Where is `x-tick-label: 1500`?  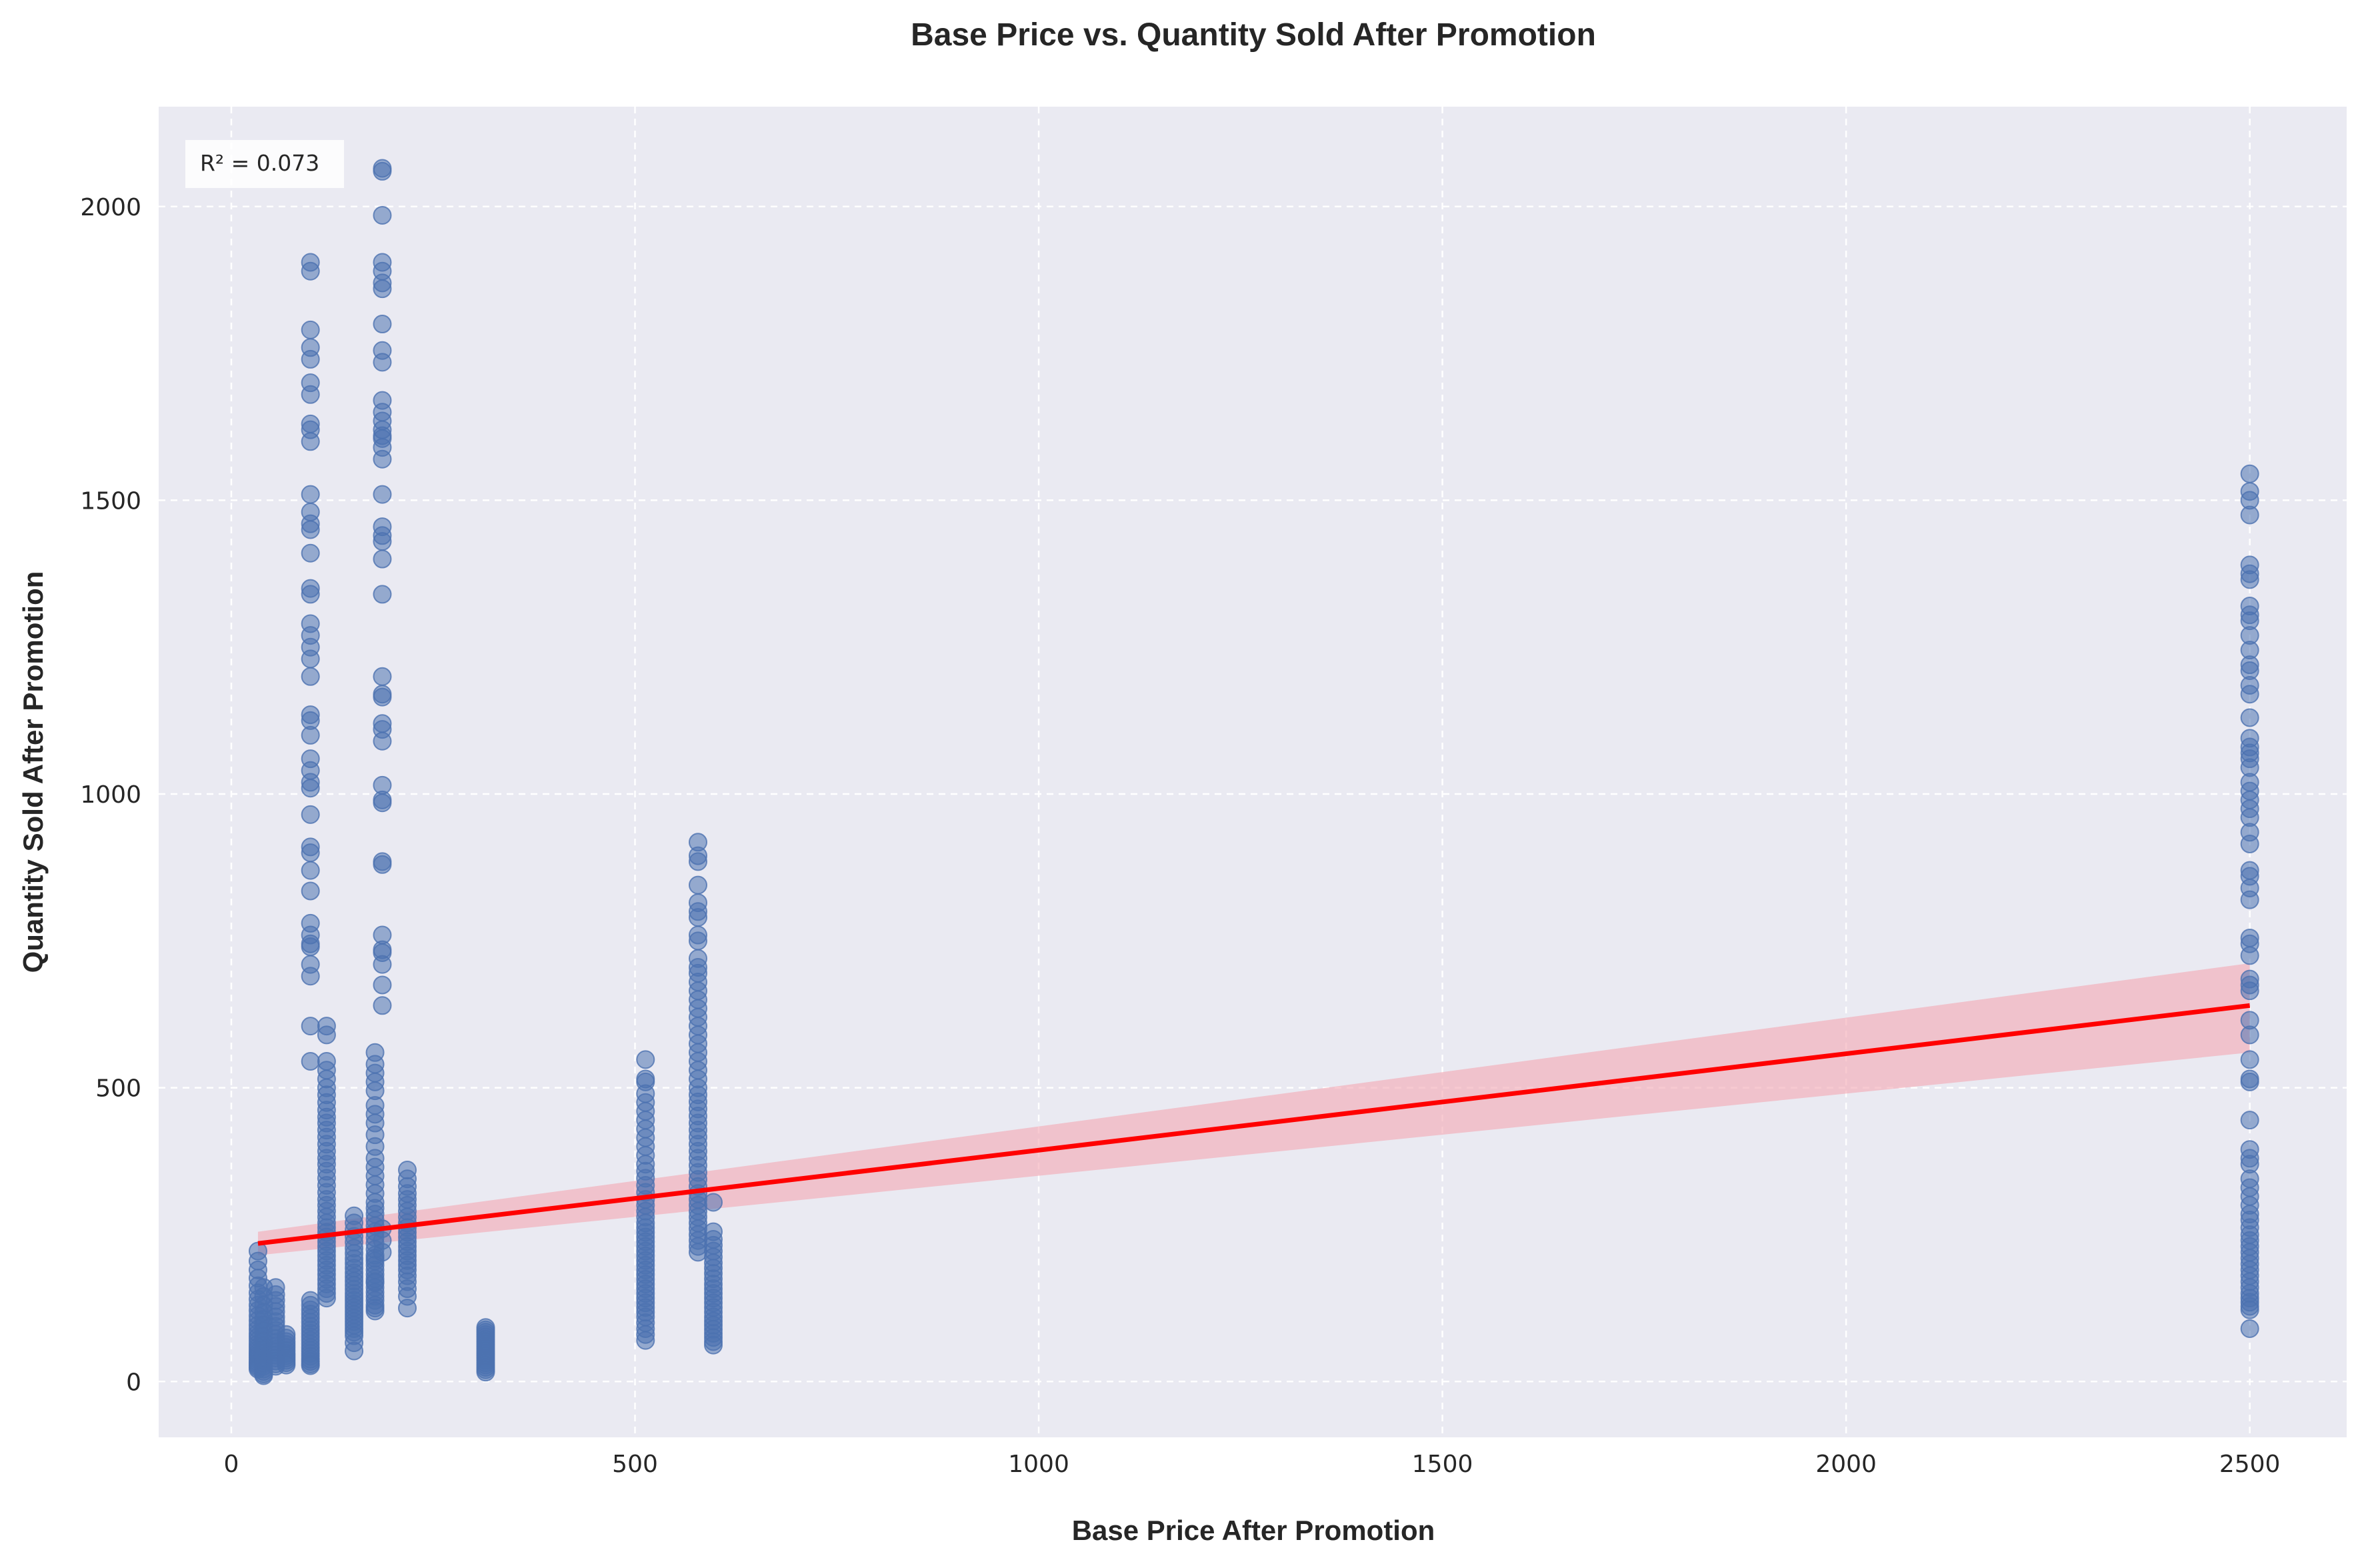
x-tick-label: 1500 is located at coordinates (1442, 1464).